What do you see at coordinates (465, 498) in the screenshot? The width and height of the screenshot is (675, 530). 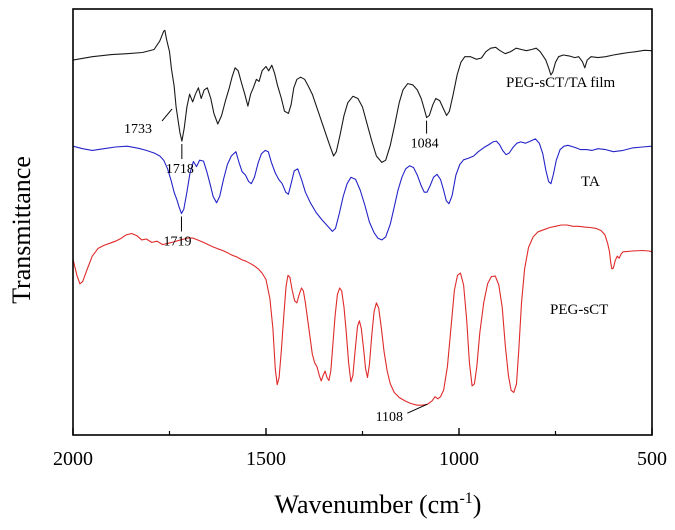 I see `x-axis-title-superscript: -1` at bounding box center [465, 498].